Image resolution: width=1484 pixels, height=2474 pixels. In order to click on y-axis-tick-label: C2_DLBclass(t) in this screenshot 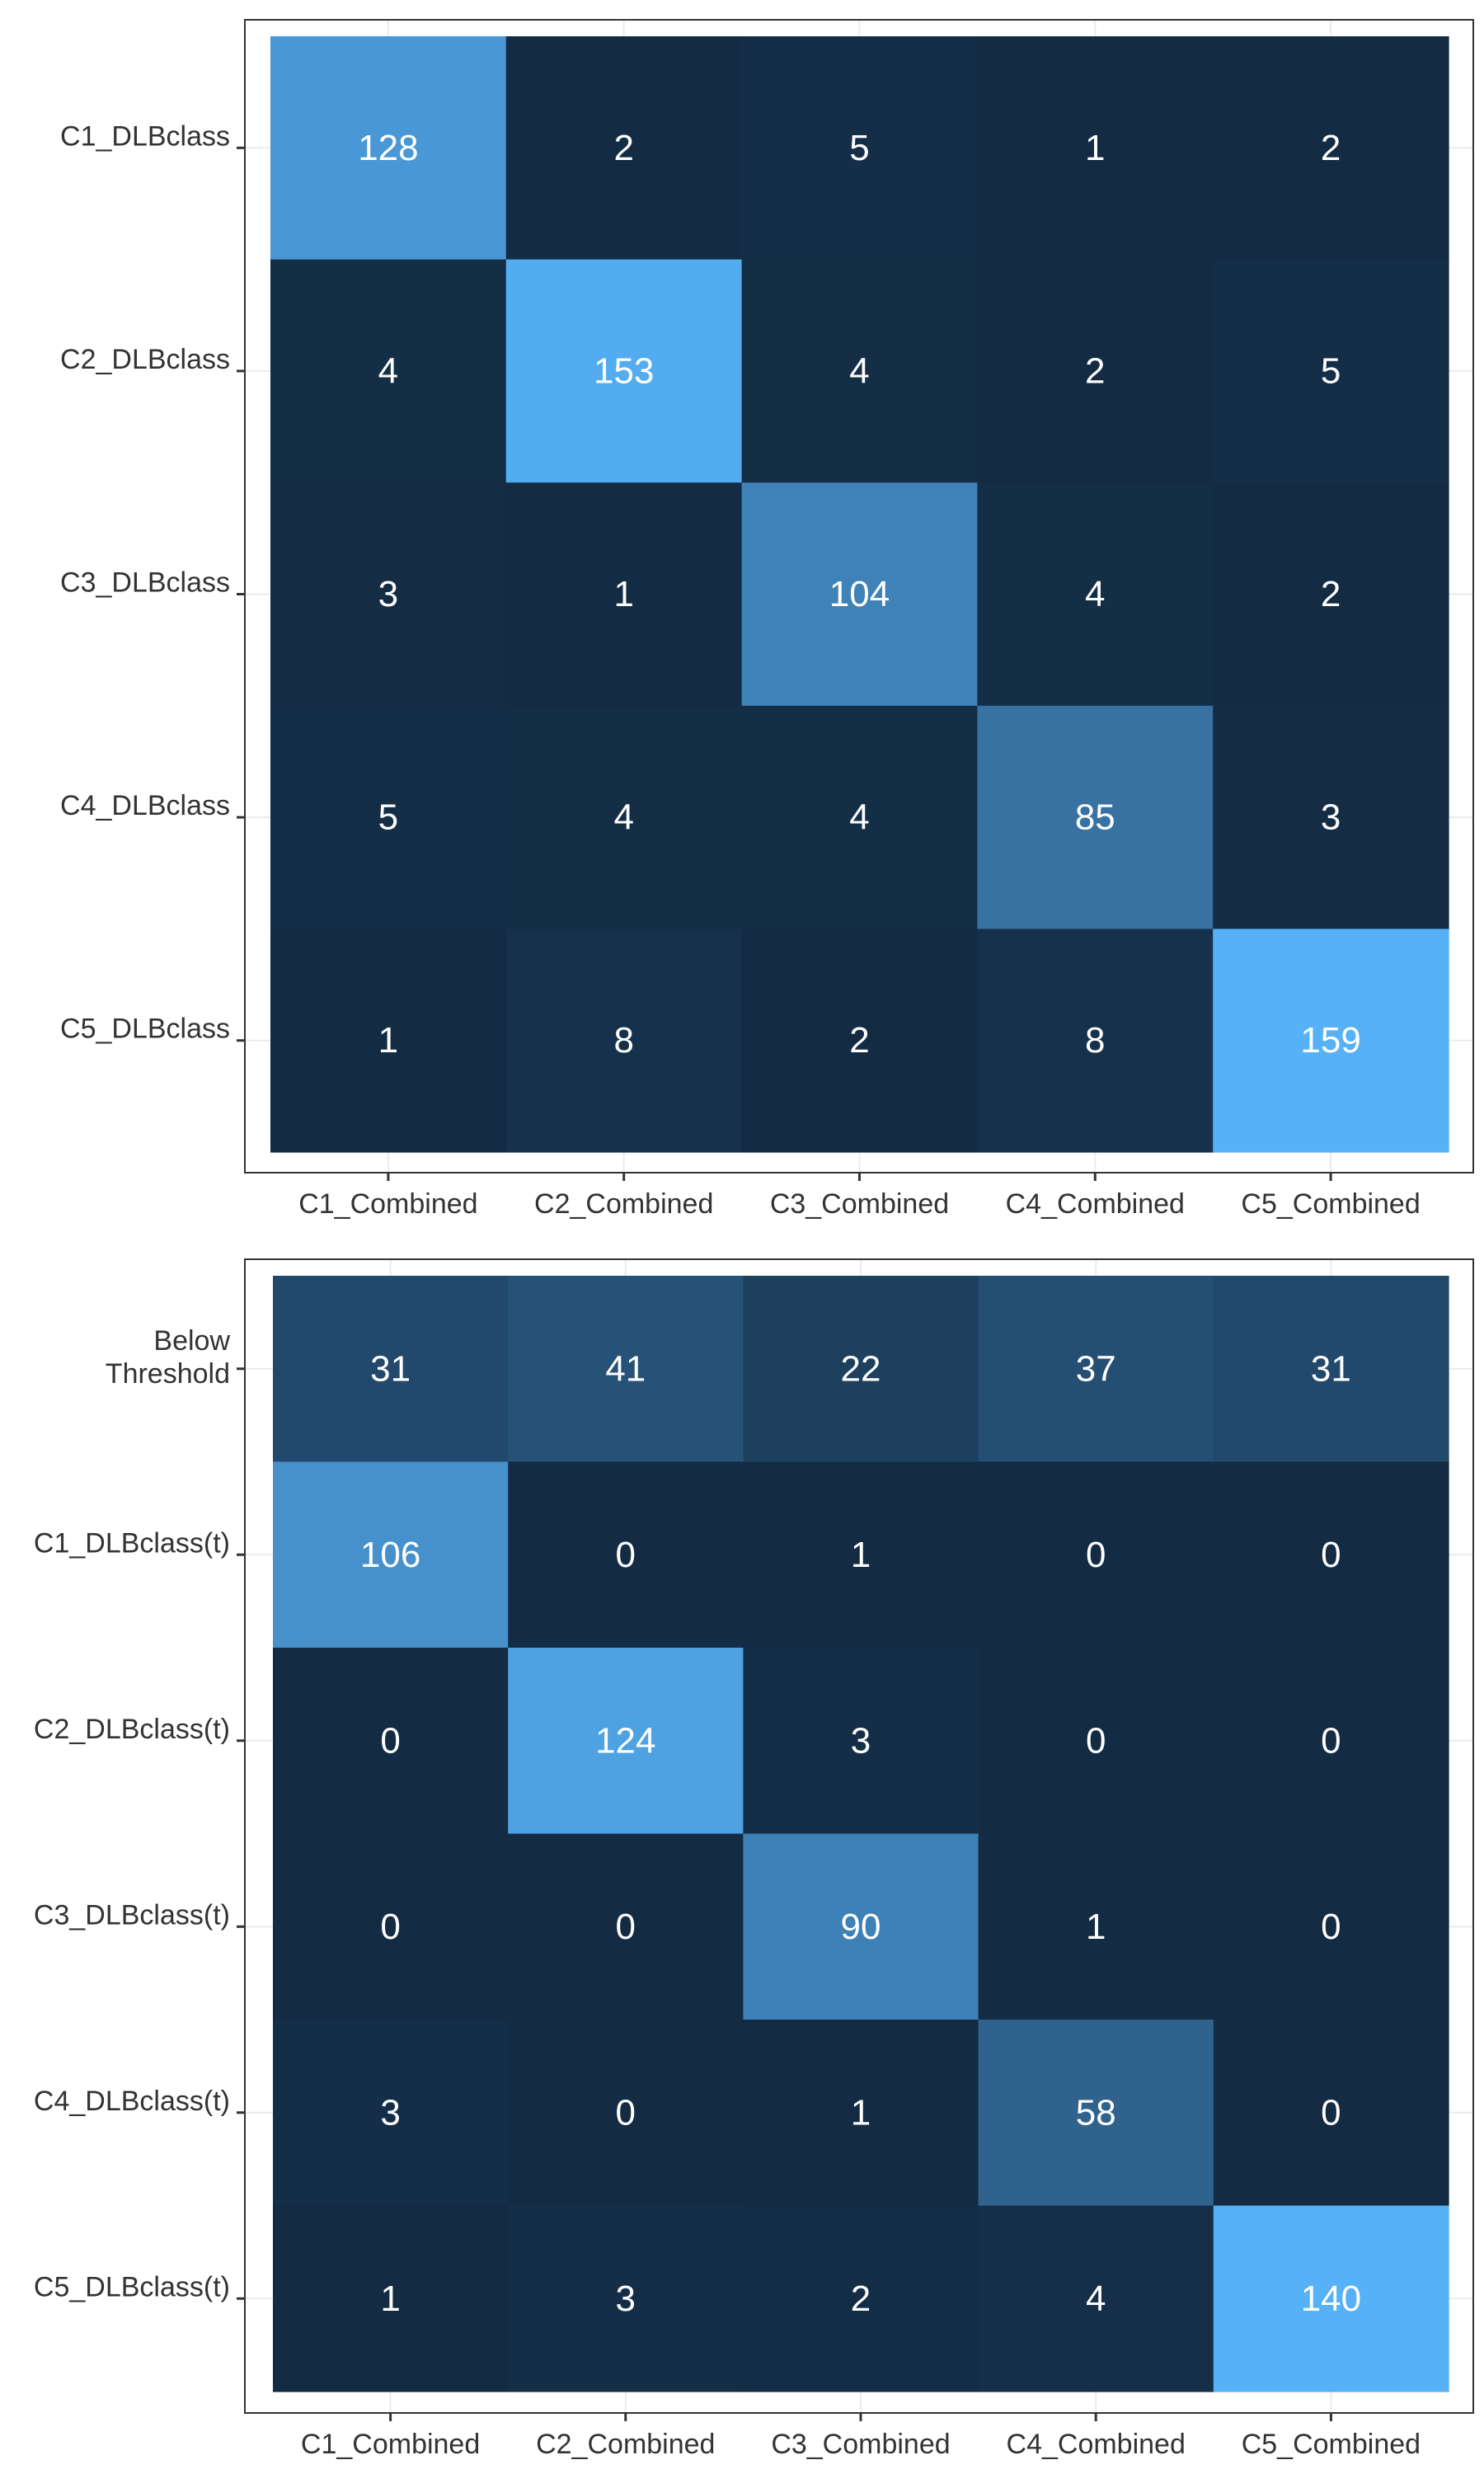, I will do `click(132, 1729)`.